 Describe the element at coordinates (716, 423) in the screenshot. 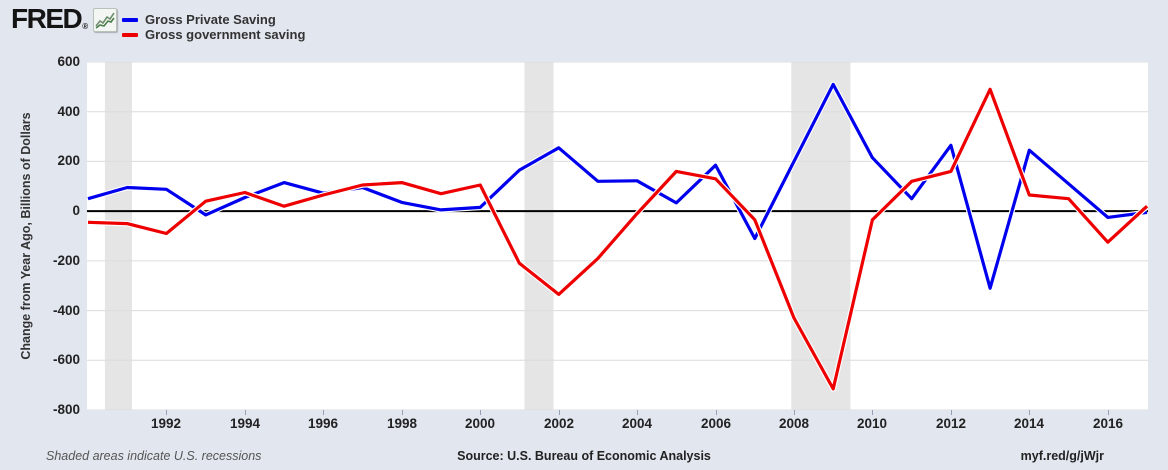

I see `x-tick-label: 2006` at that location.